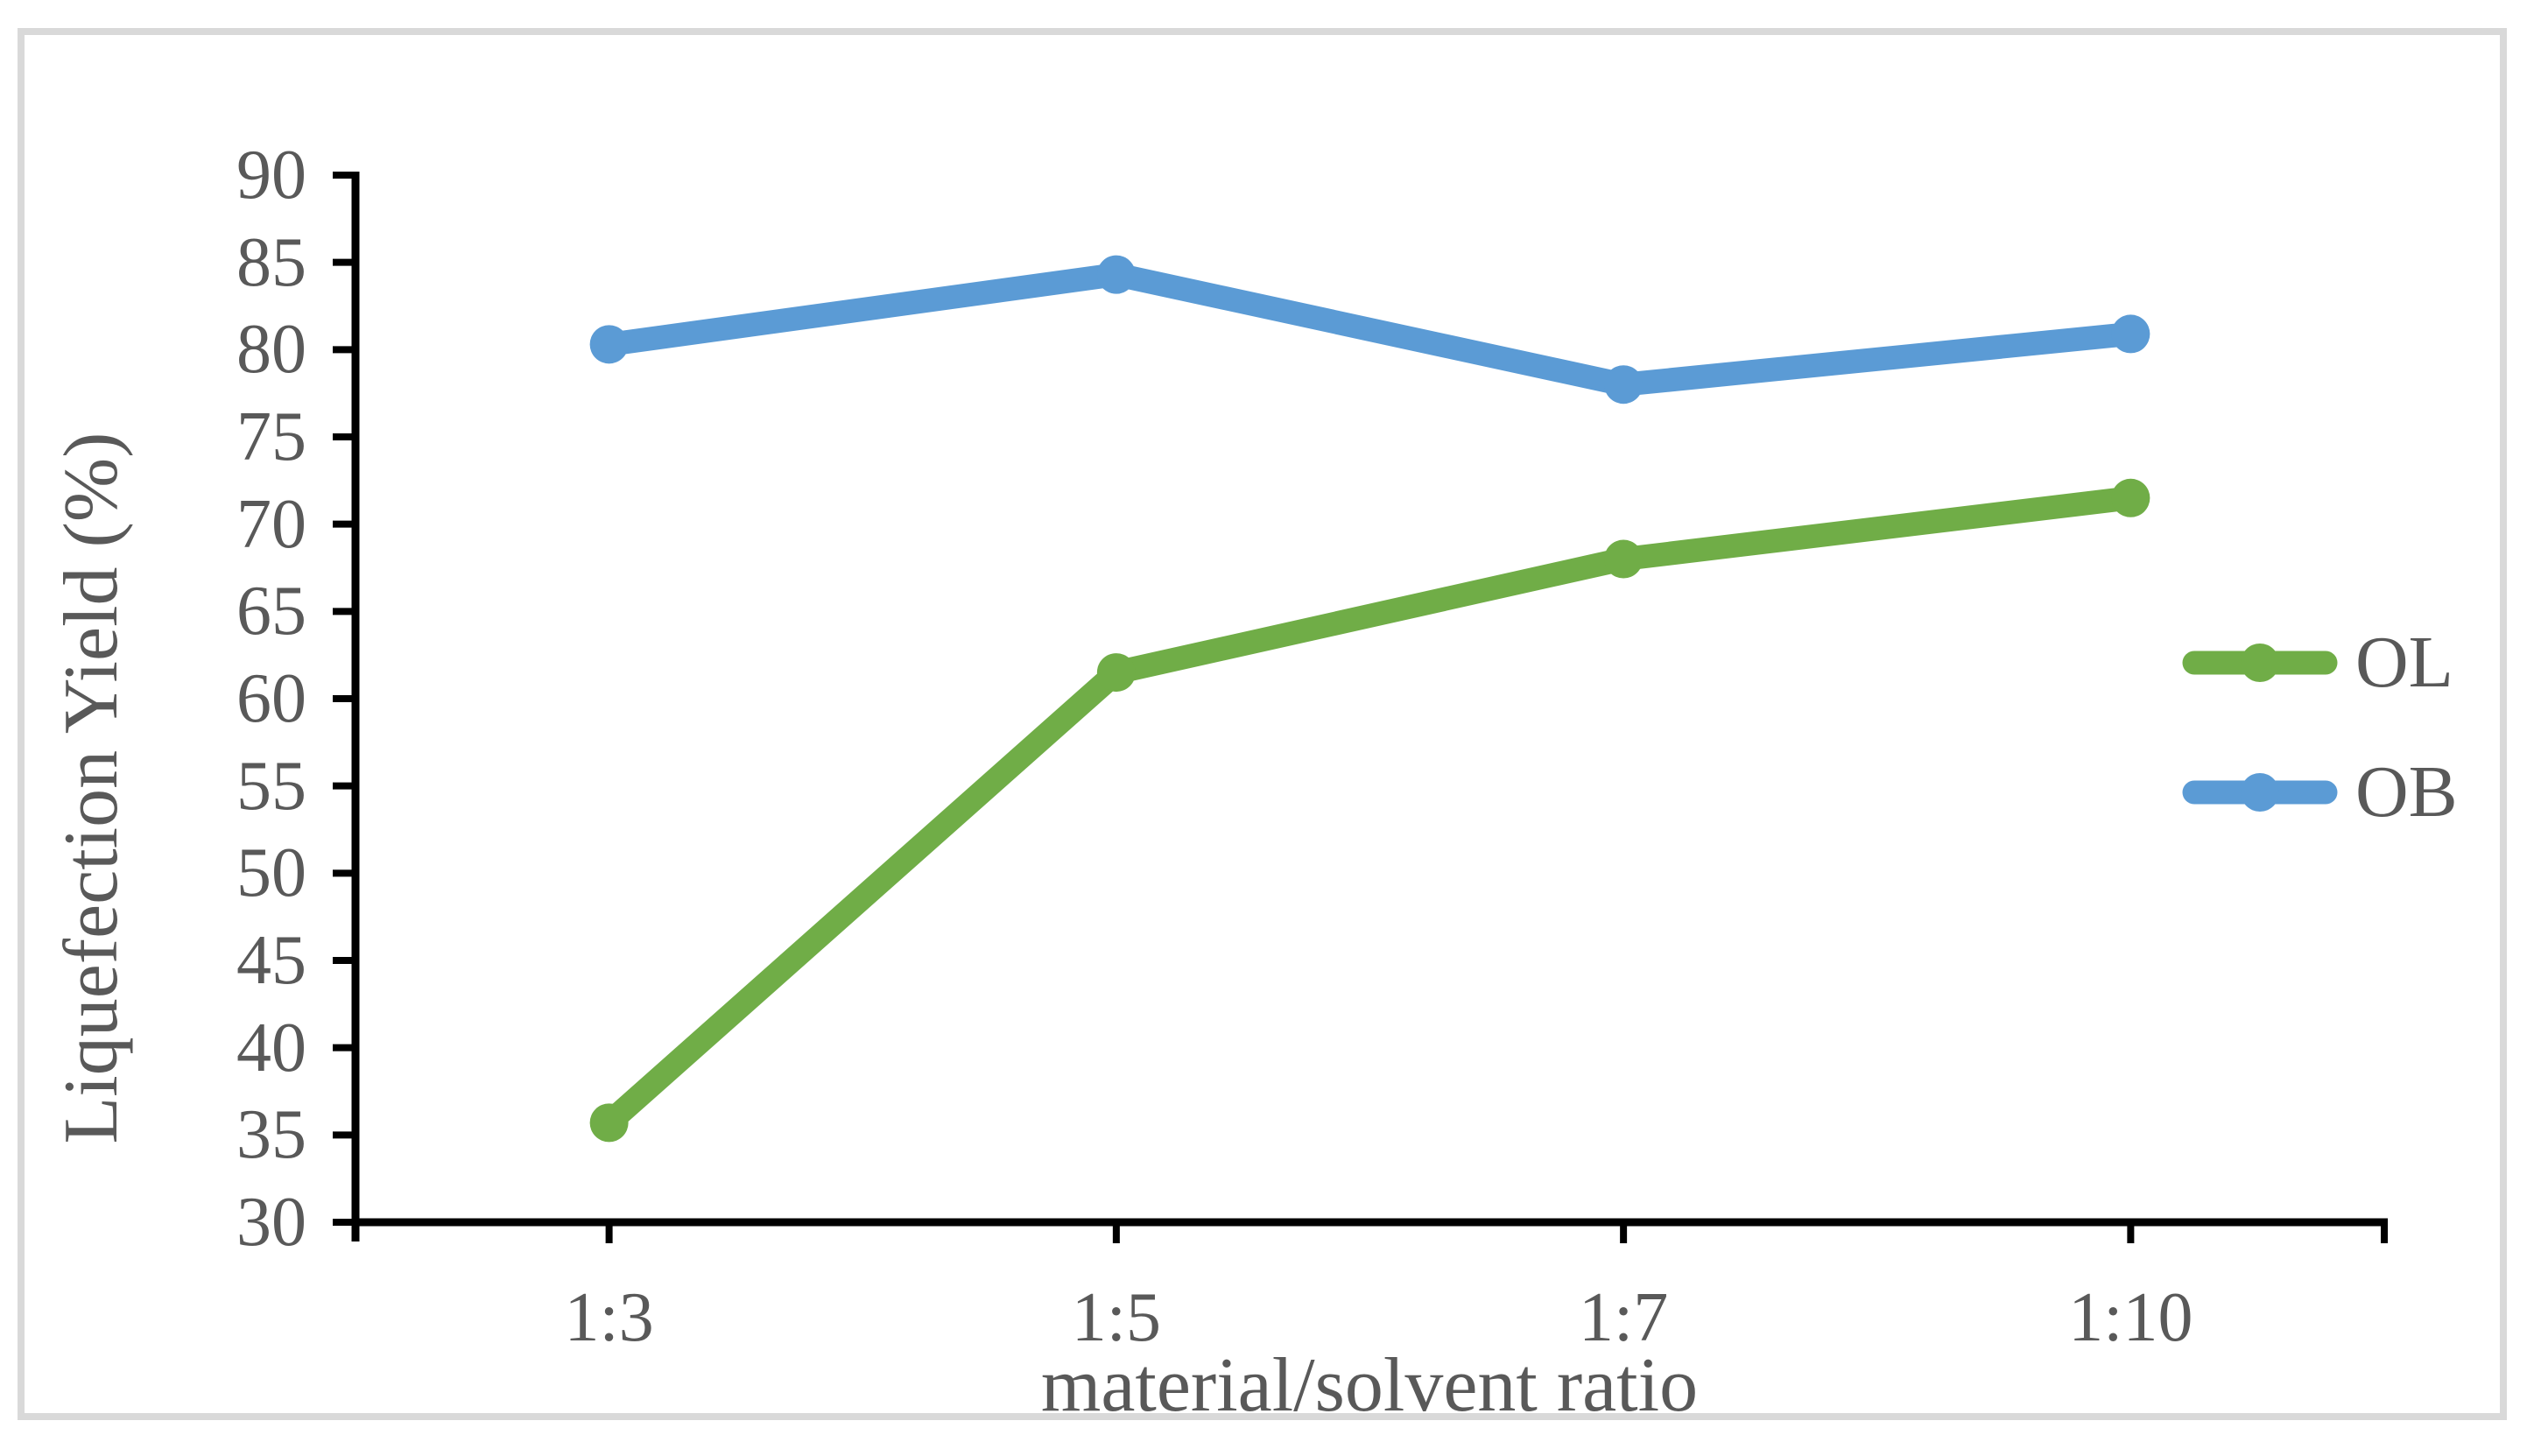 The width and height of the screenshot is (2541, 1456). I want to click on legend-marker-ol-icon, so click(2260, 663).